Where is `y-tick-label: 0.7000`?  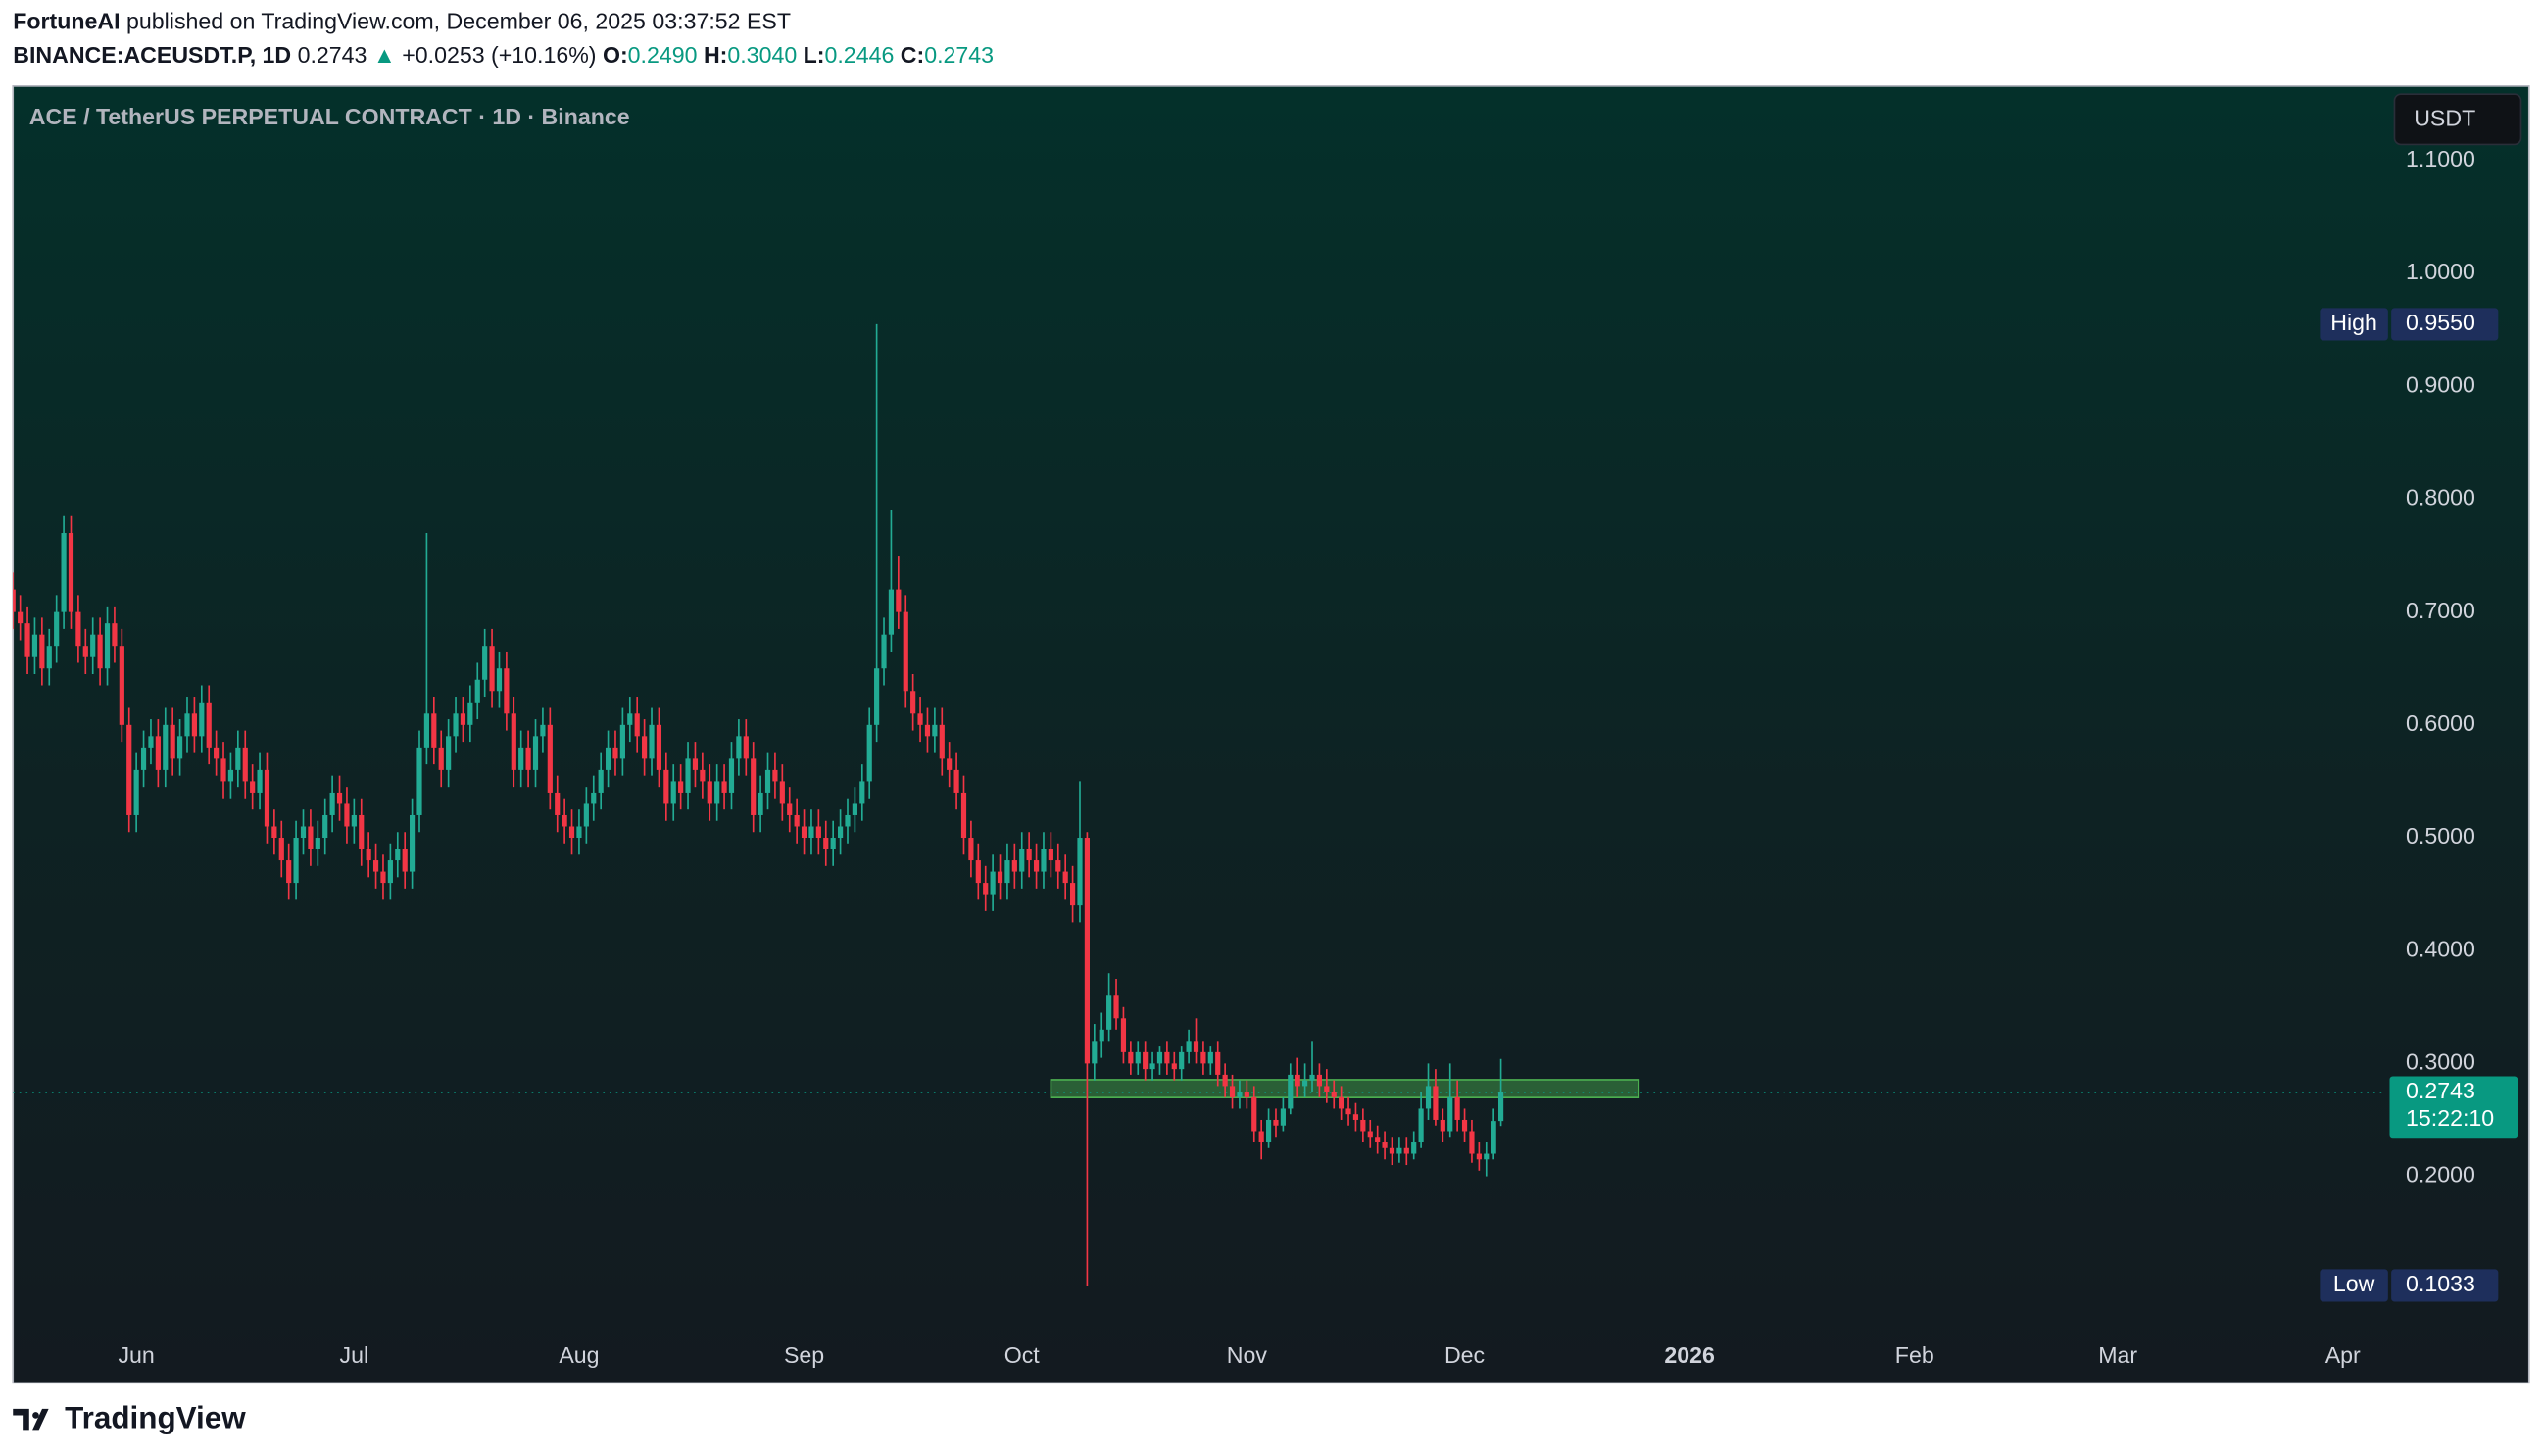
y-tick-label: 0.7000 is located at coordinates (2440, 610).